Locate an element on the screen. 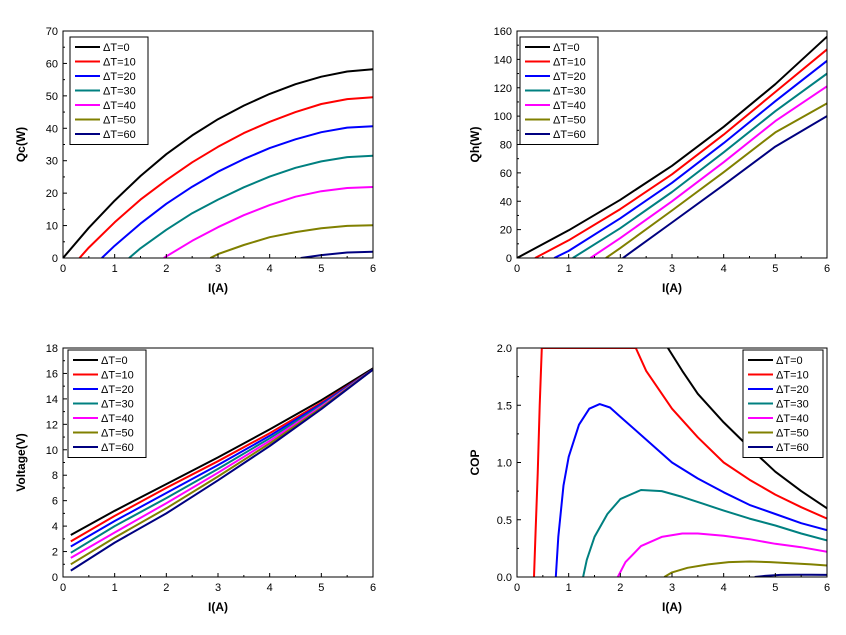 The height and width of the screenshot is (635, 846). y-tick-label: 2 is located at coordinates (55, 553).